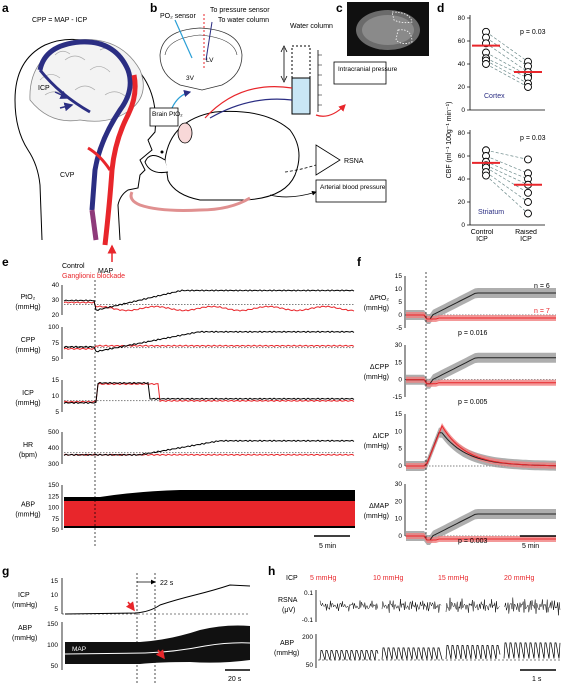 The image size is (563, 685). I want to click on ytick-label: 20, so click(462, 87).